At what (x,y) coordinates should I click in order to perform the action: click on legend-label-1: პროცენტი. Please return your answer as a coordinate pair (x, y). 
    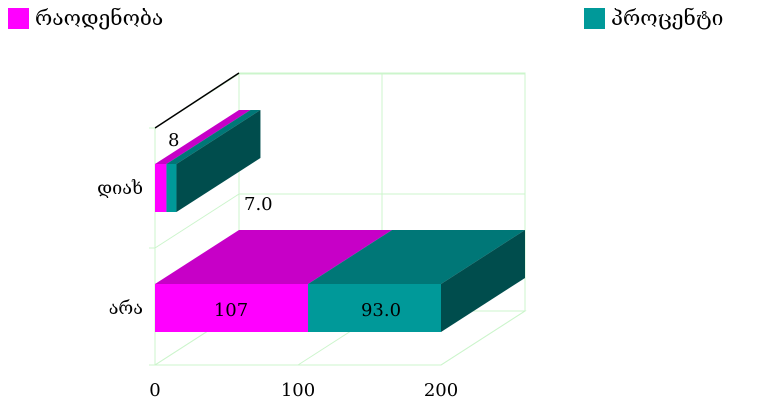
    Looking at the image, I should click on (667, 18).